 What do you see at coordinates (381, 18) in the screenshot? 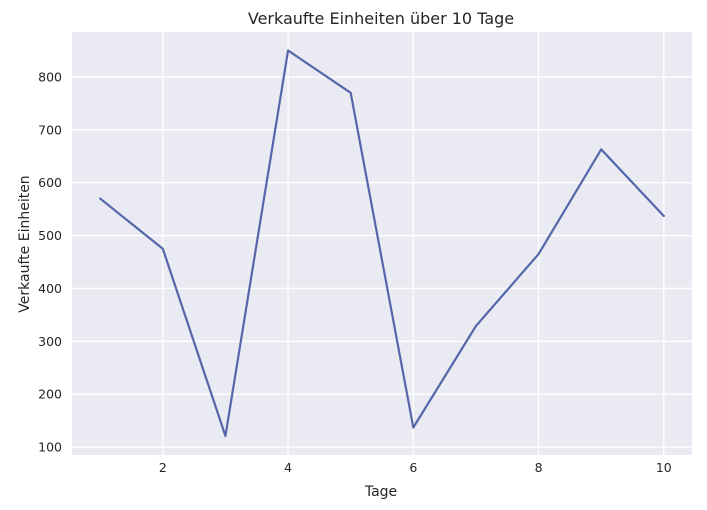
I see `chart-title: Verkaufte Einheiten über 10 Tage` at bounding box center [381, 18].